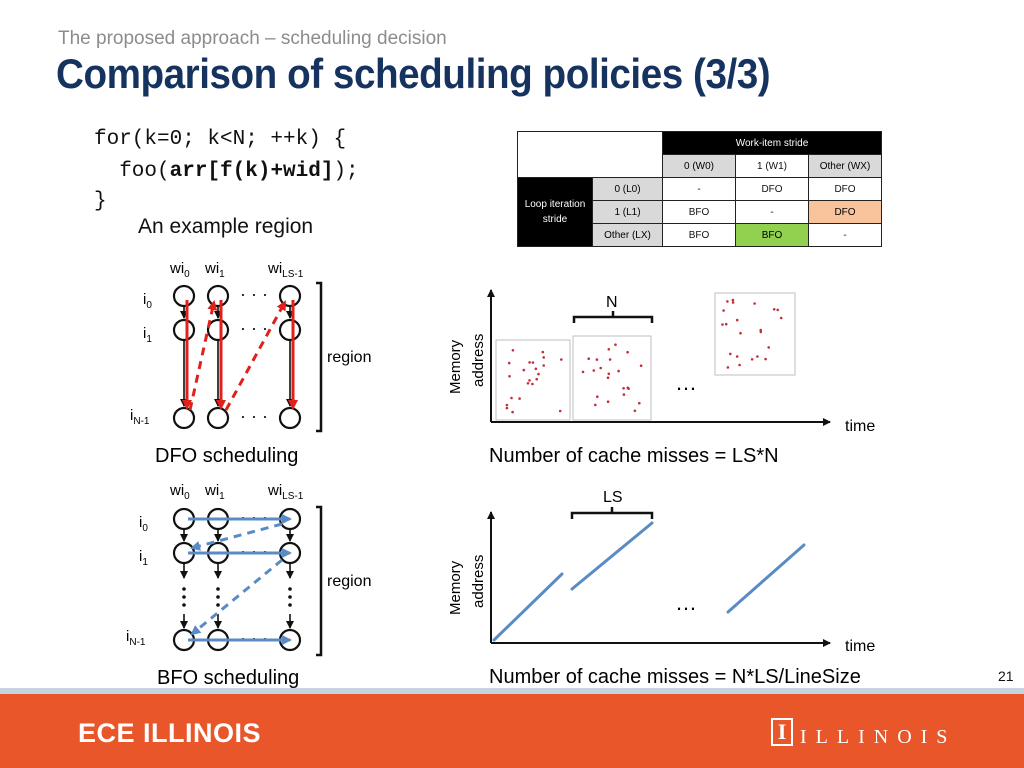 The height and width of the screenshot is (768, 1024). Describe the element at coordinates (319, 581) in the screenshot. I see `bfo-region-bracket` at that location.